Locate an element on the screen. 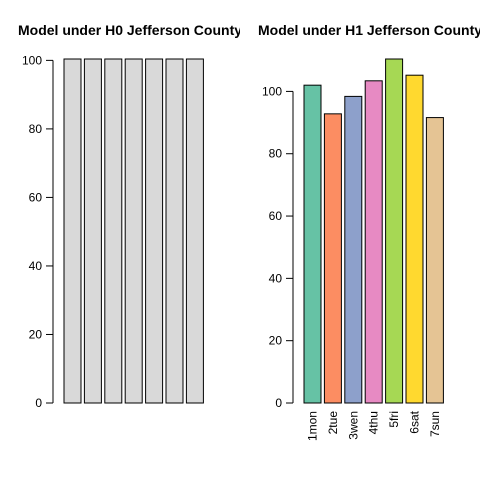 The height and width of the screenshot is (480, 480). x-category-label: 6sat is located at coordinates (415, 421).